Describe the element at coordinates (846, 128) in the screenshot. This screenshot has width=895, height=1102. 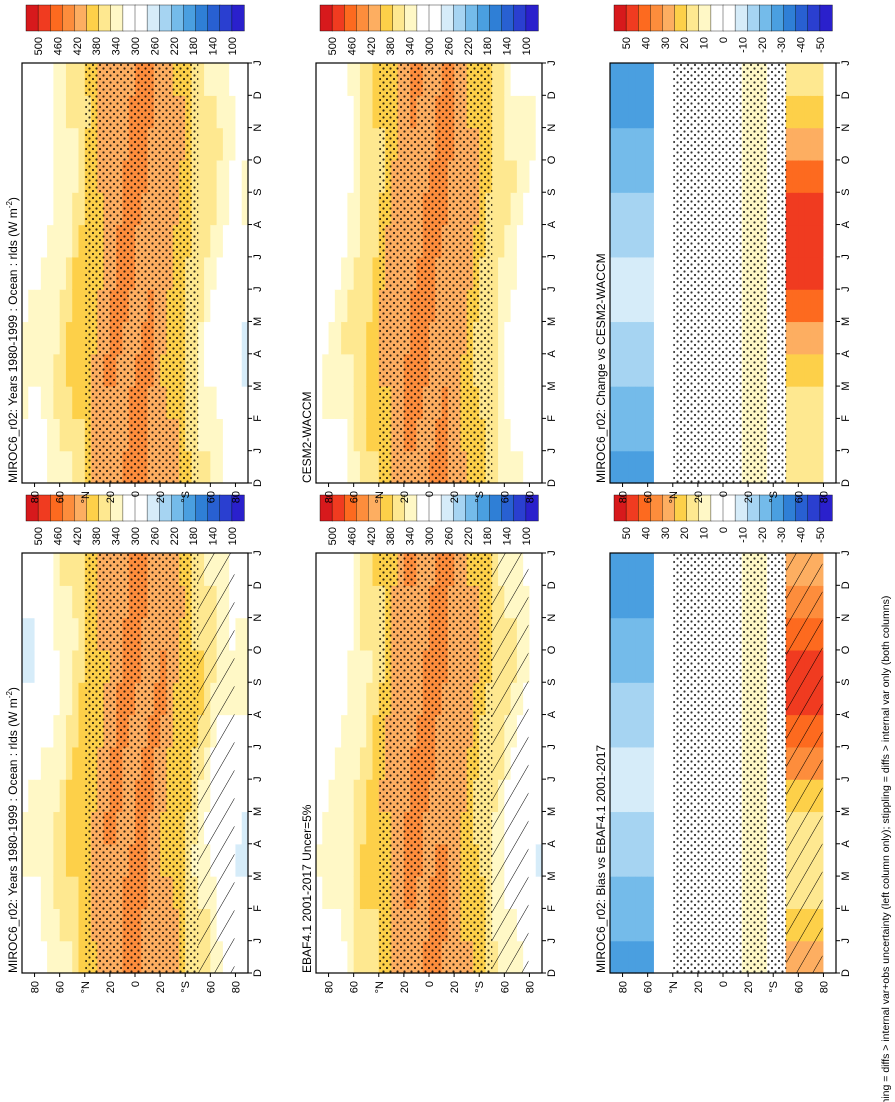
I see `month-tick-label: N` at that location.